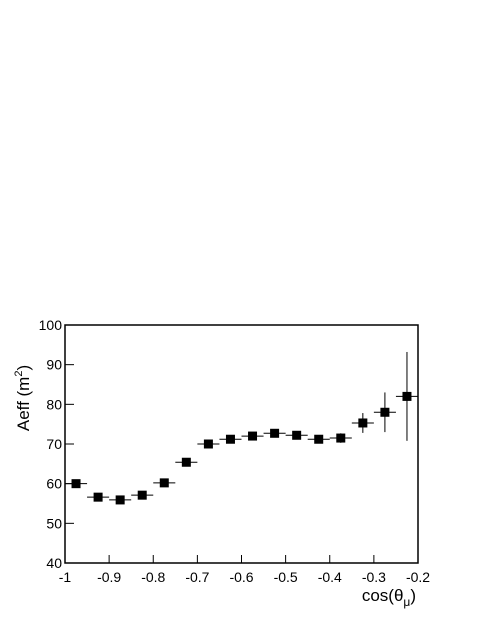 Image resolution: width=491 pixels, height=640 pixels. What do you see at coordinates (19, 374) in the screenshot?
I see `y-title-sup: 2` at bounding box center [19, 374].